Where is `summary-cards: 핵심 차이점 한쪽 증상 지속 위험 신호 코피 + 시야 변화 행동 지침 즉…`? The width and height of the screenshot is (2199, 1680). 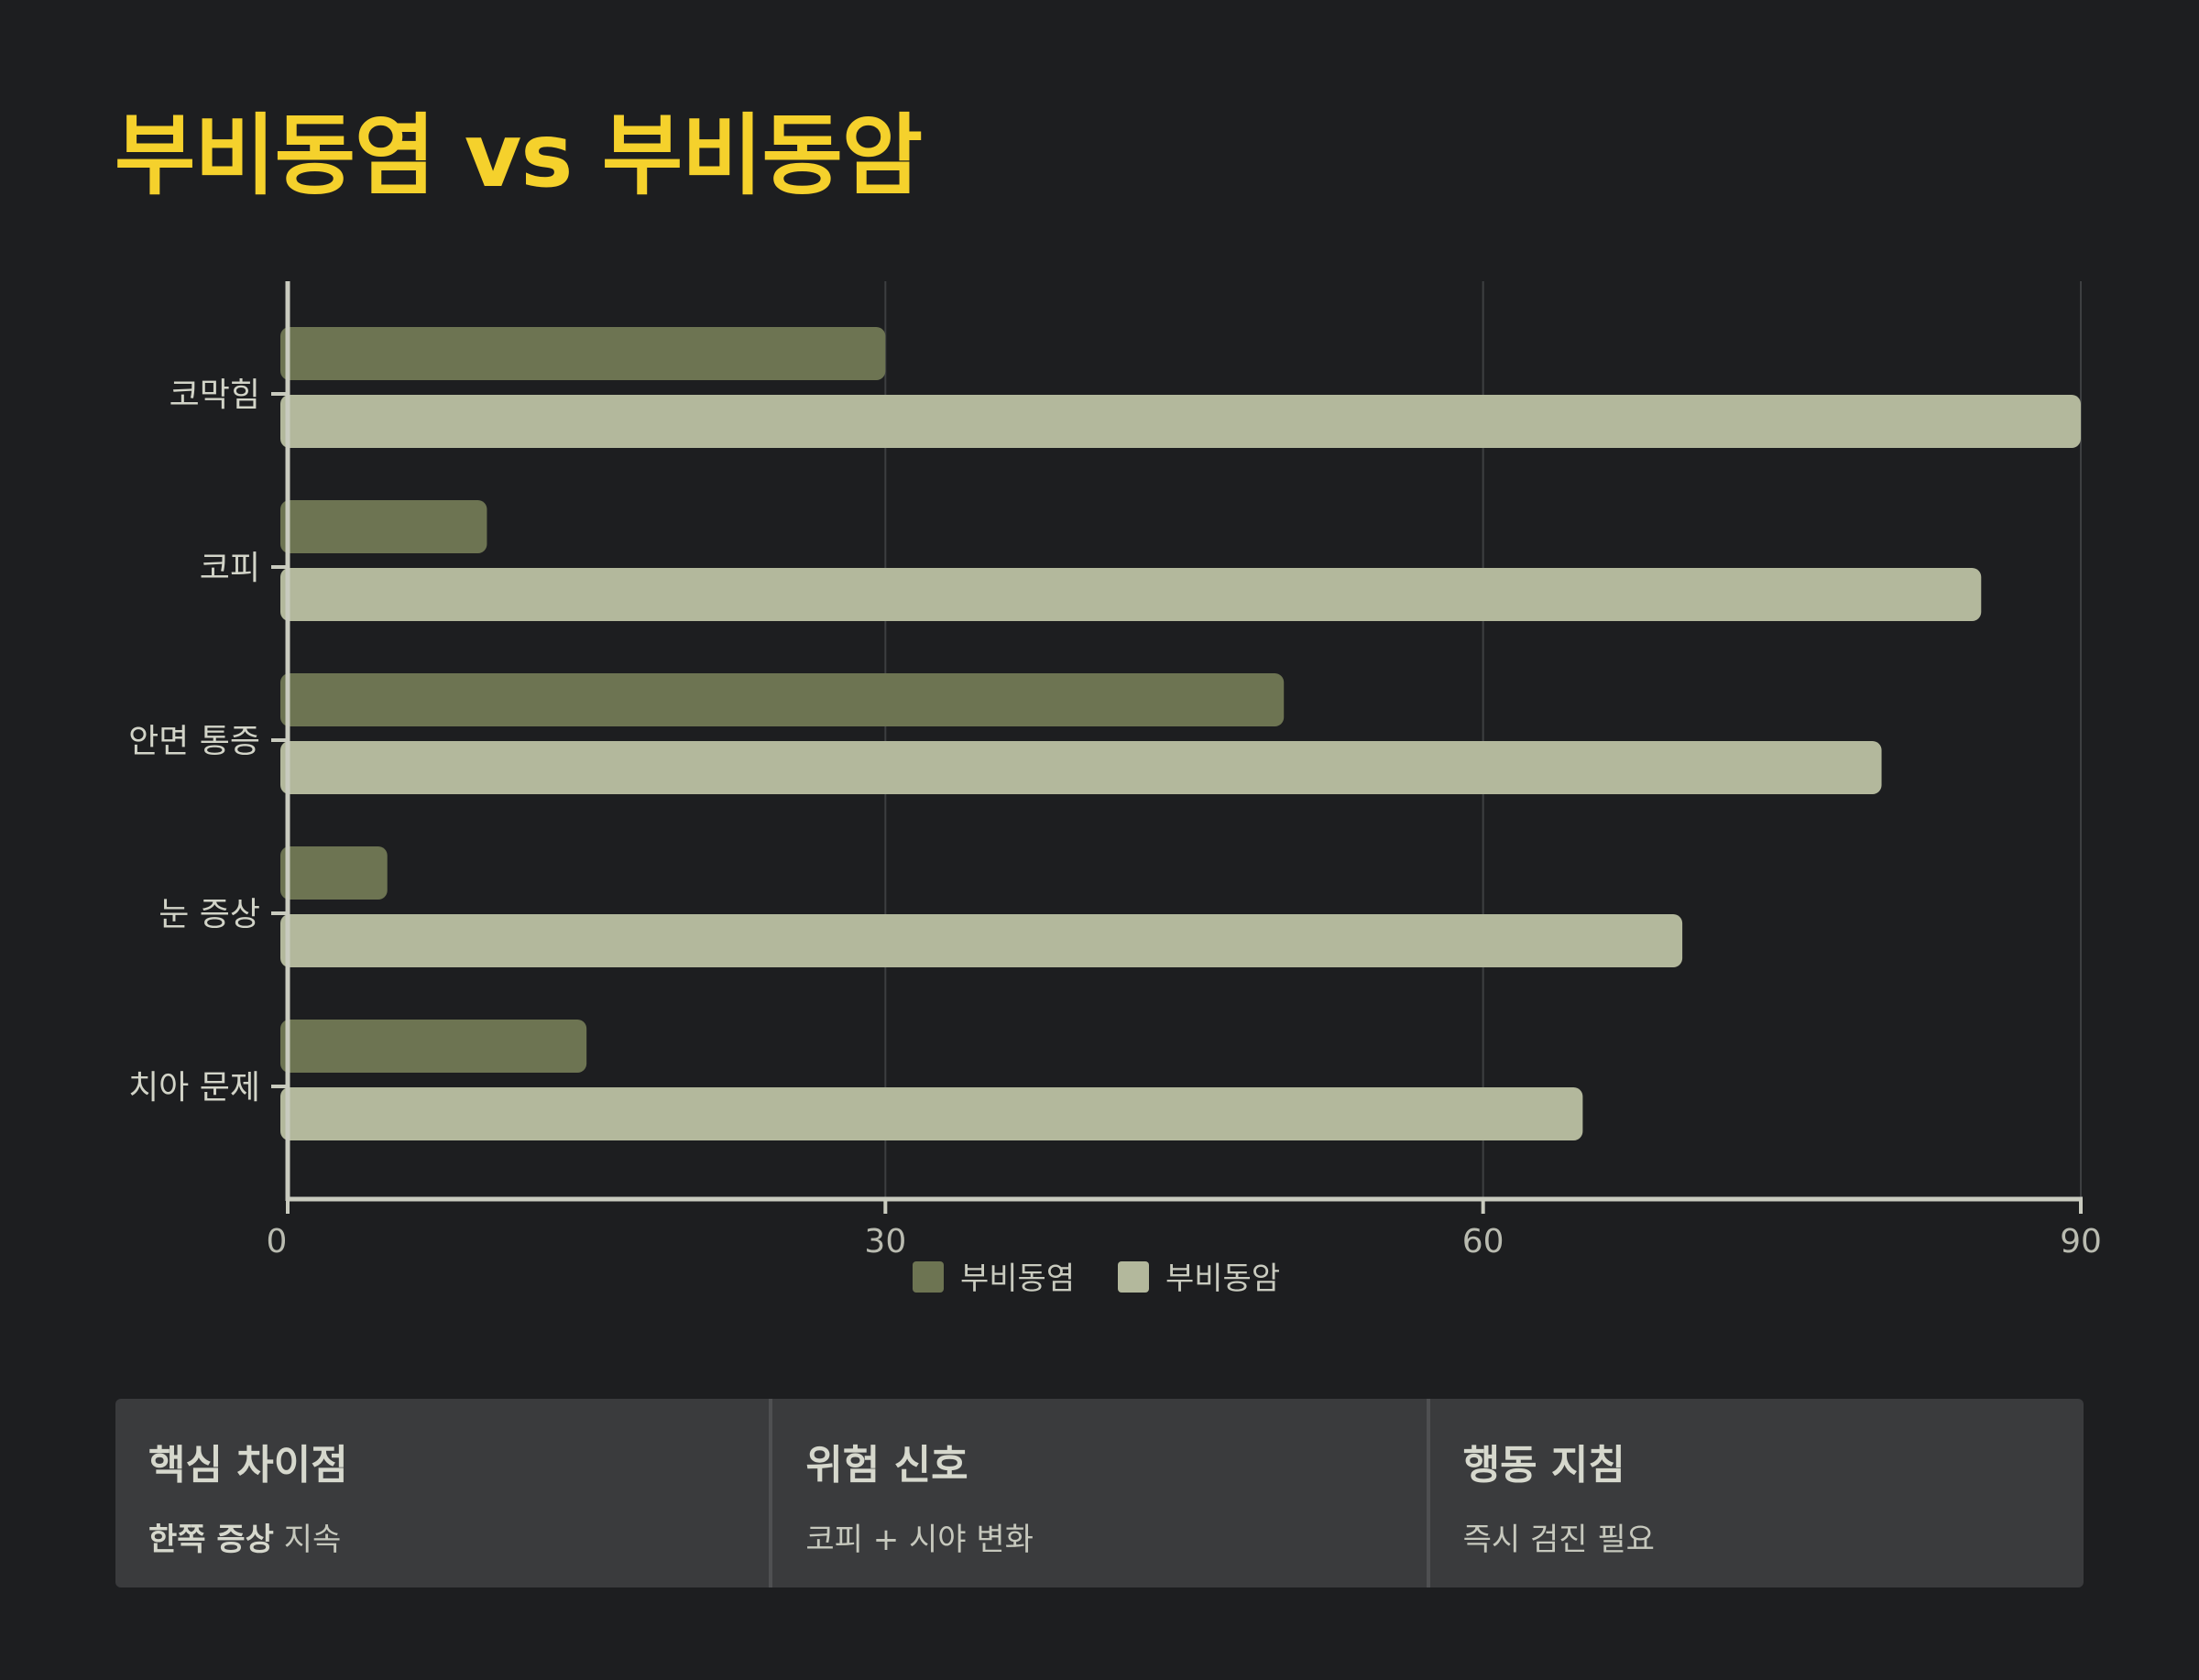
summary-cards: 핵심 차이점 한쪽 증상 지속 위험 신호 코피 + 시야 변화 행동 지침 즉… is located at coordinates (1099, 1493).